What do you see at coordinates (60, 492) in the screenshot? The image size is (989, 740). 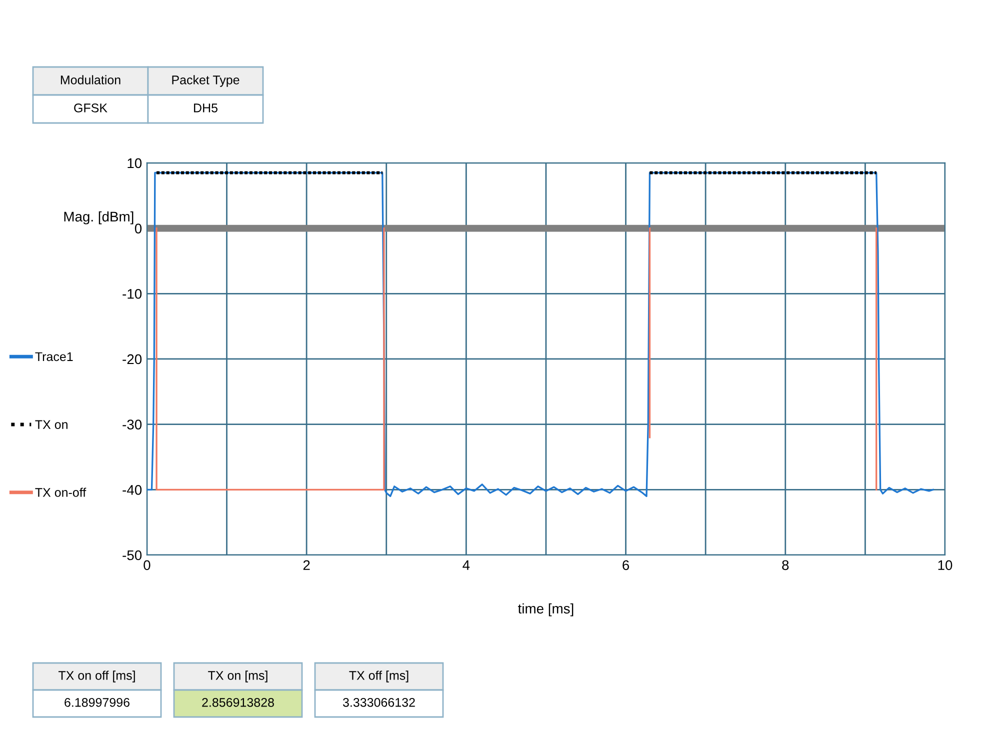 I see `legend-label: TX on-off` at bounding box center [60, 492].